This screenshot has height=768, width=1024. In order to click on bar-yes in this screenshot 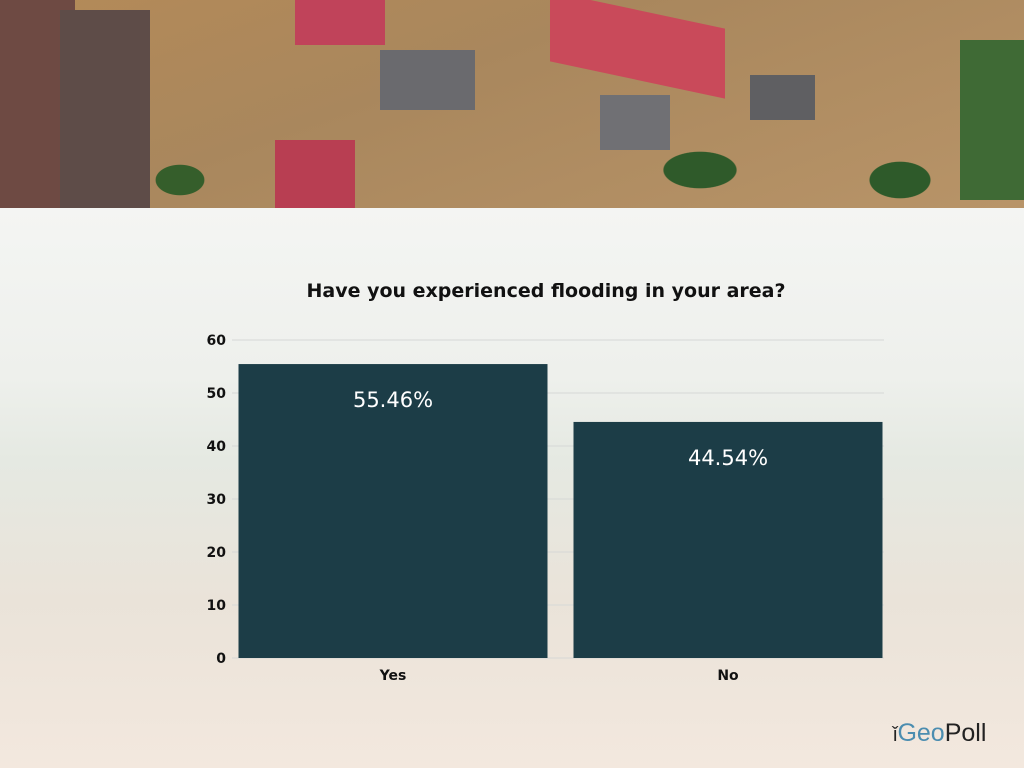, I will do `click(393, 511)`.